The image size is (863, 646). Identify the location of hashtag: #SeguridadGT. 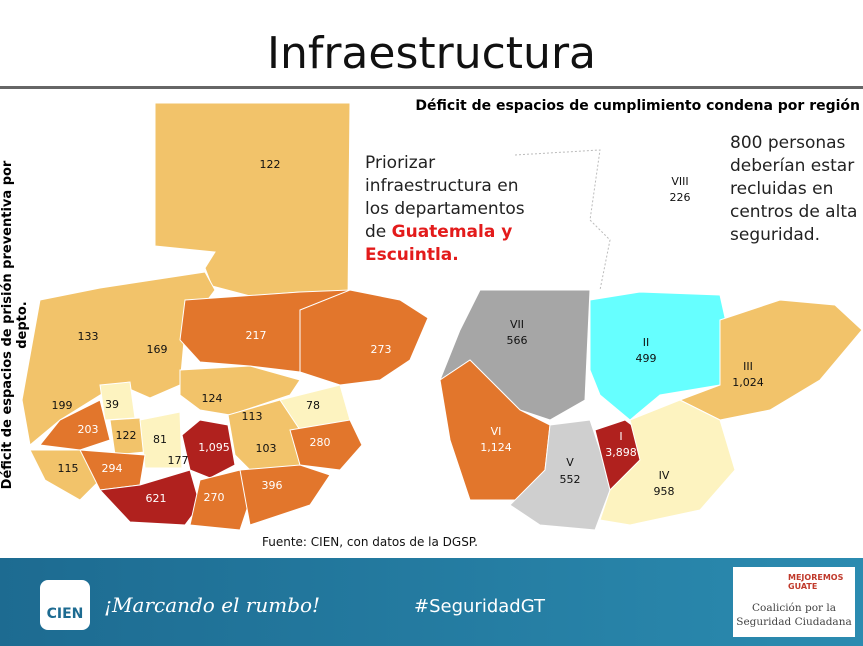
(480, 606).